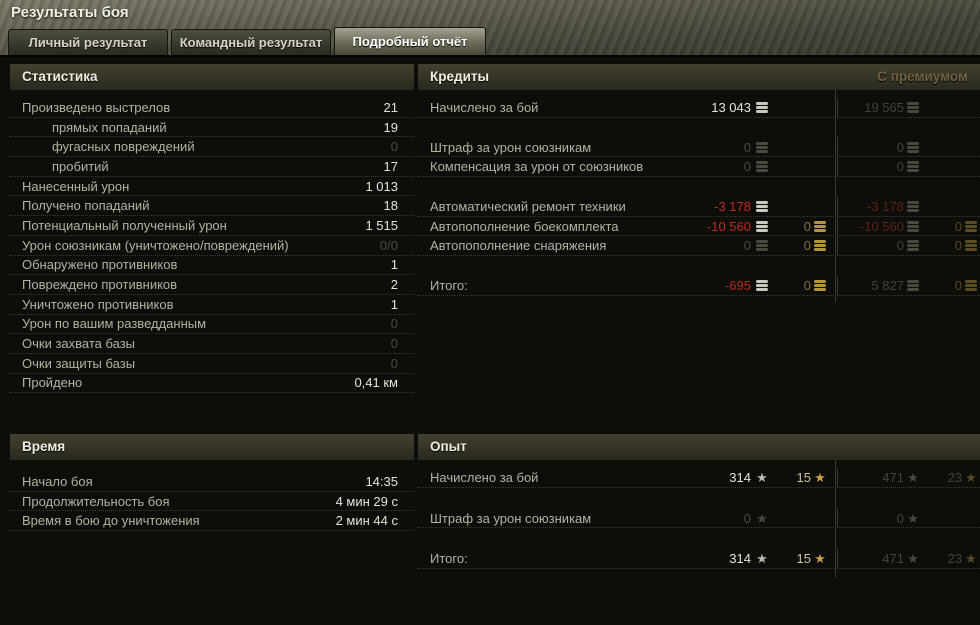 This screenshot has height=625, width=980. Describe the element at coordinates (212, 384) in the screenshot. I see `stat-row: Пройдено 0,41 км` at that location.